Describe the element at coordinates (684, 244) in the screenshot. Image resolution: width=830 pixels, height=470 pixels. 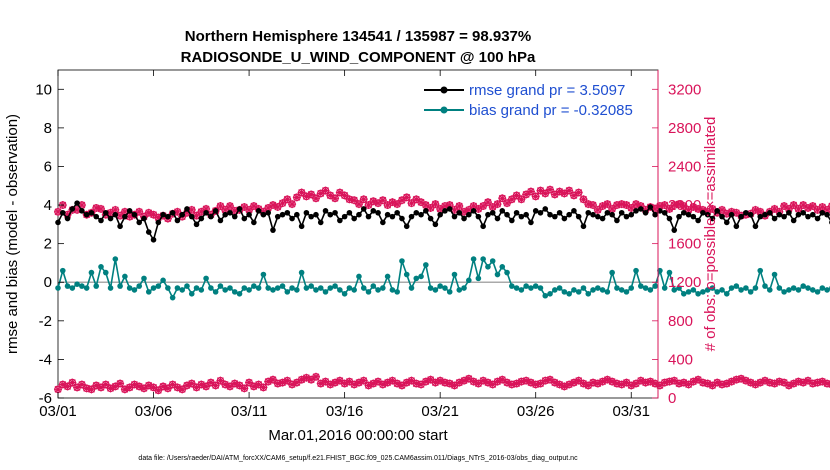
I see `y-right-tick-label: 1600` at that location.